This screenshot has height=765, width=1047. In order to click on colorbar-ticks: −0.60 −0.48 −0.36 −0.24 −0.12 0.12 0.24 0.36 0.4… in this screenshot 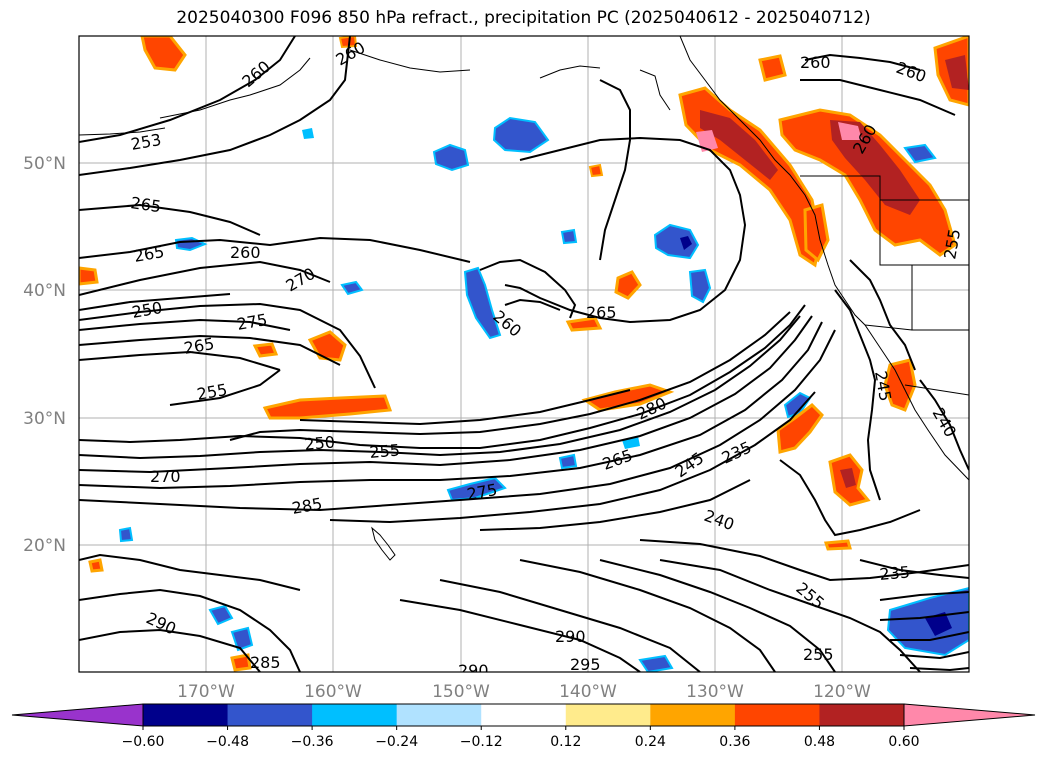, I will do `click(521, 738)`.